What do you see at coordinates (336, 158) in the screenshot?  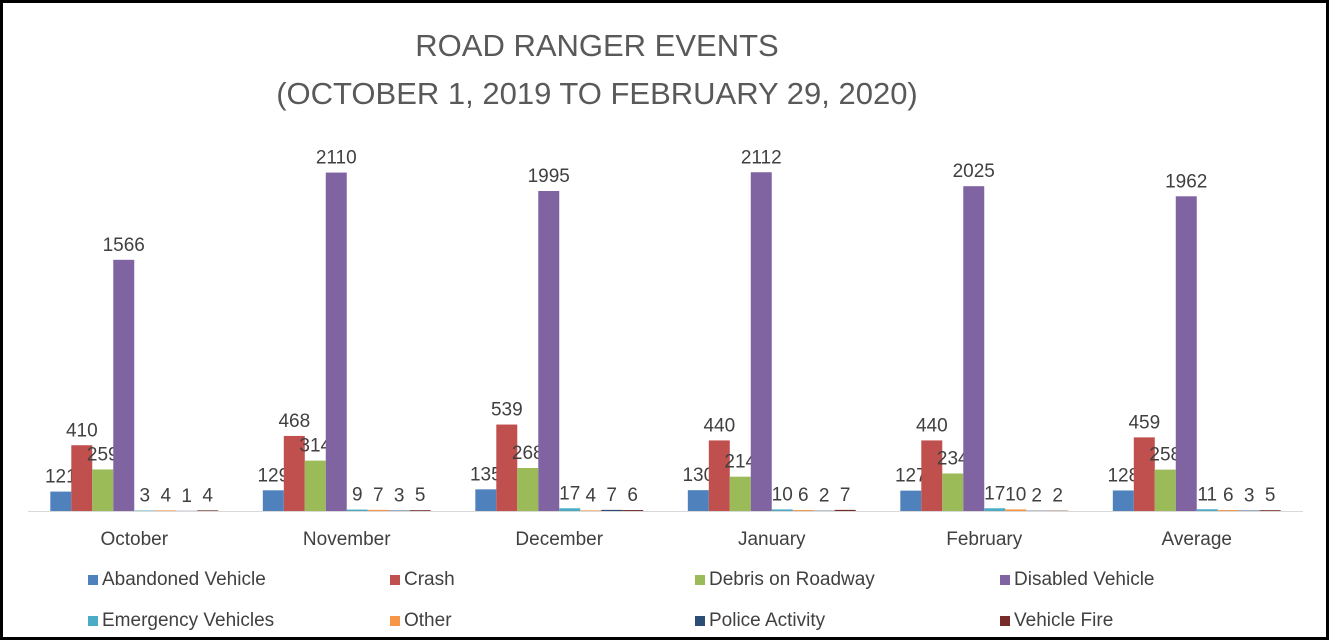 I see `data-label: 2110` at bounding box center [336, 158].